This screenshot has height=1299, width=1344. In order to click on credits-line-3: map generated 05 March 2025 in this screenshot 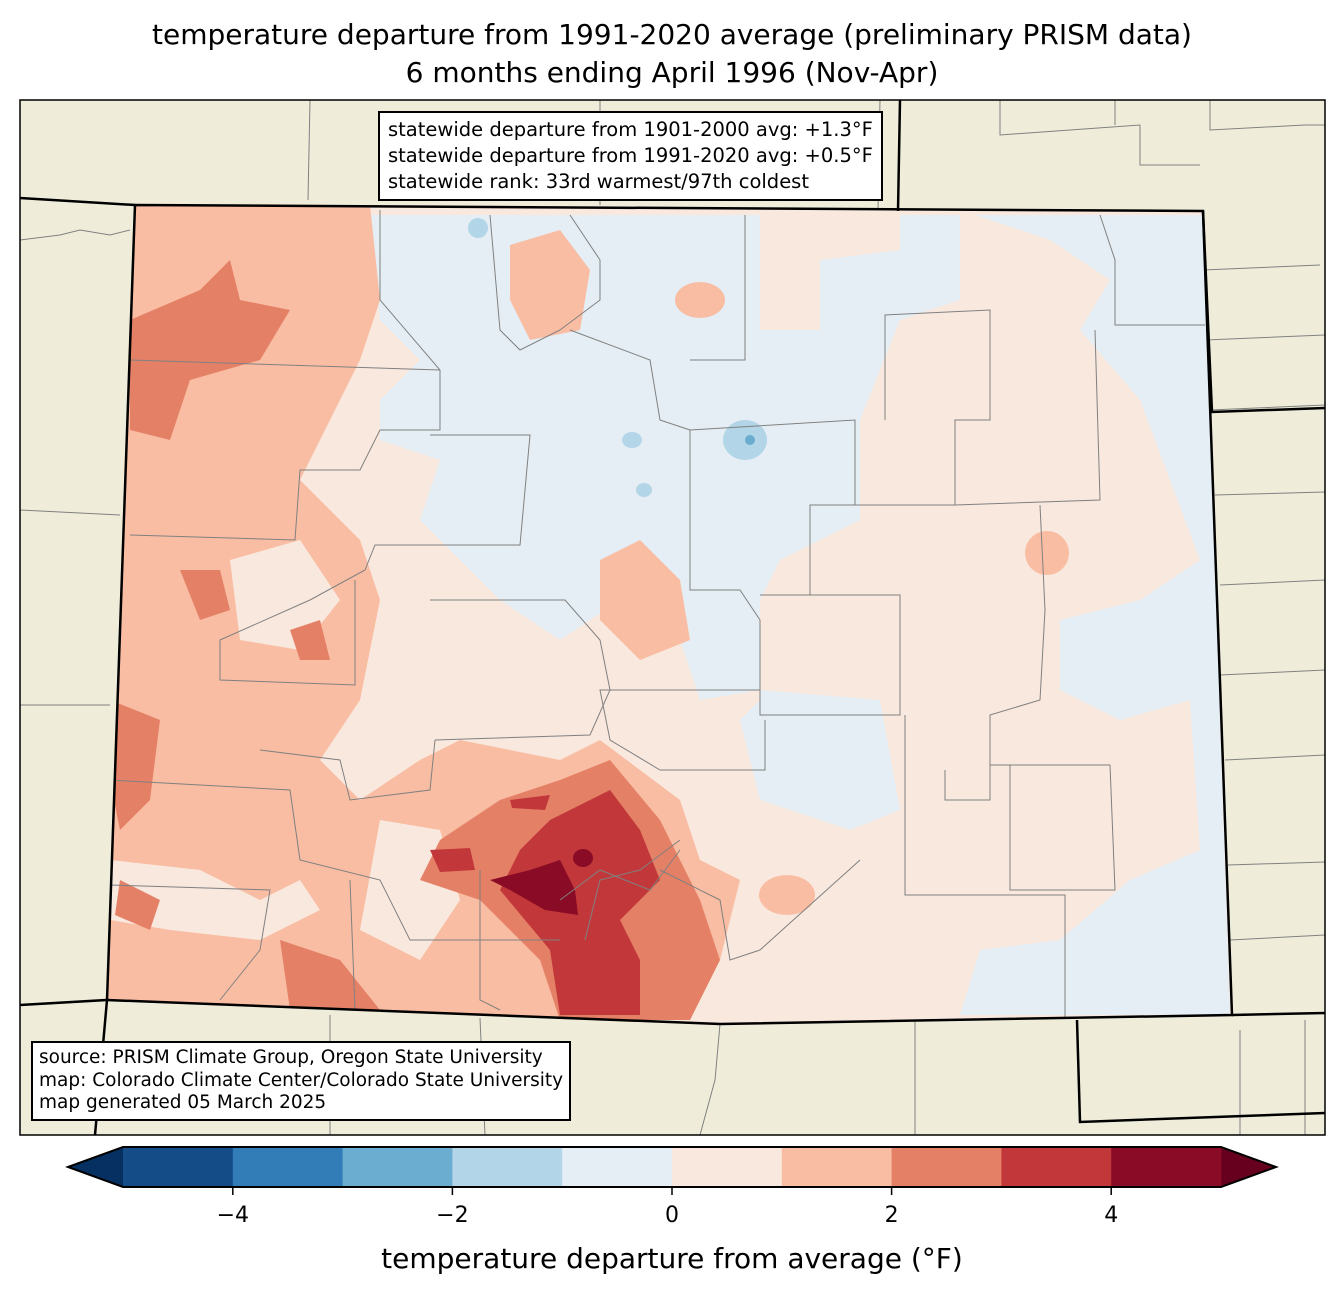, I will do `click(183, 1102)`.